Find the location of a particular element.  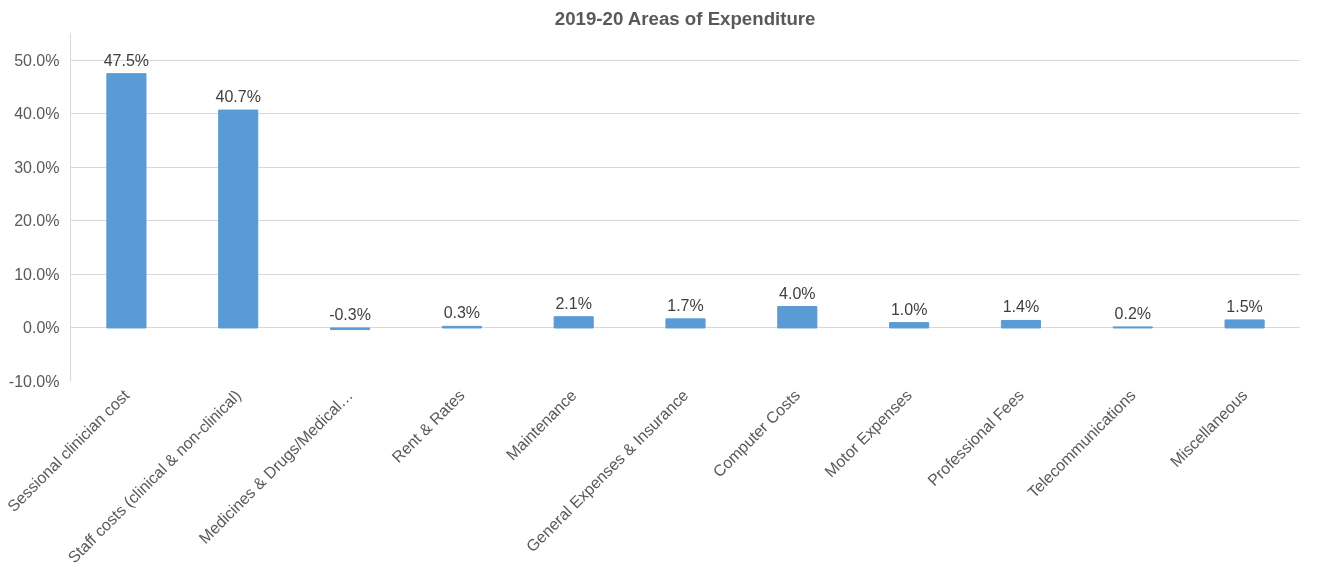

y-tick-label: 0.0% is located at coordinates (41, 328).